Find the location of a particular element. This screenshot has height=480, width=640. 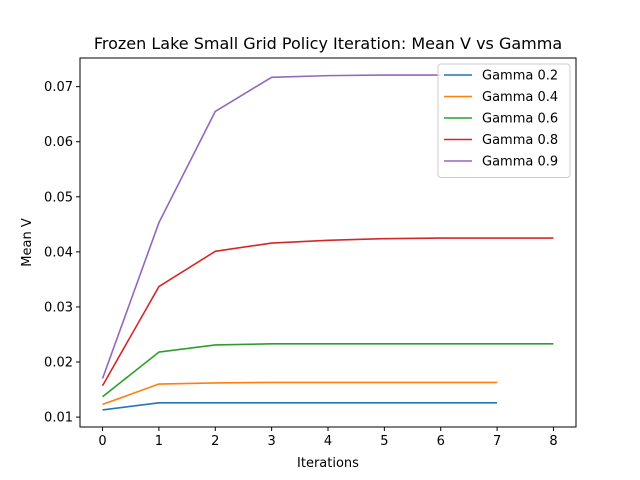

y-tick-label: 0.03 is located at coordinates (58, 307).